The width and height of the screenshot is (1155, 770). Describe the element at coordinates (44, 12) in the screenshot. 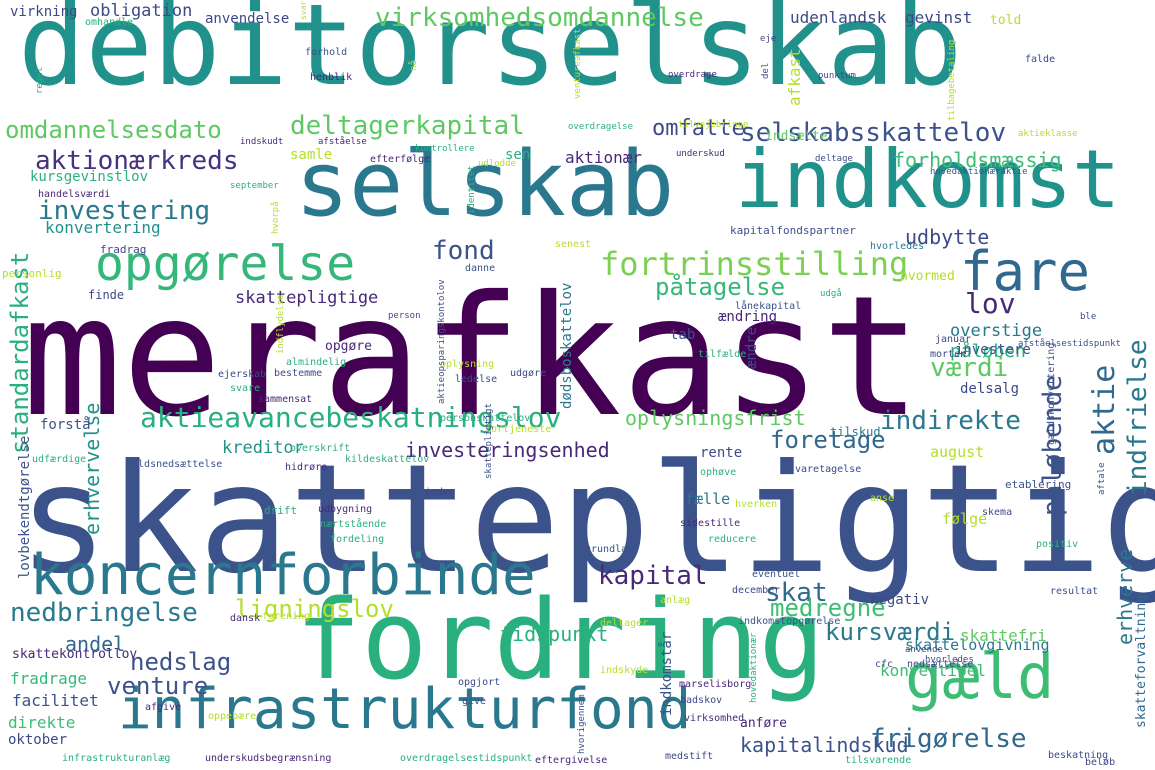

I see `cloud-word-virkning: virkning` at that location.